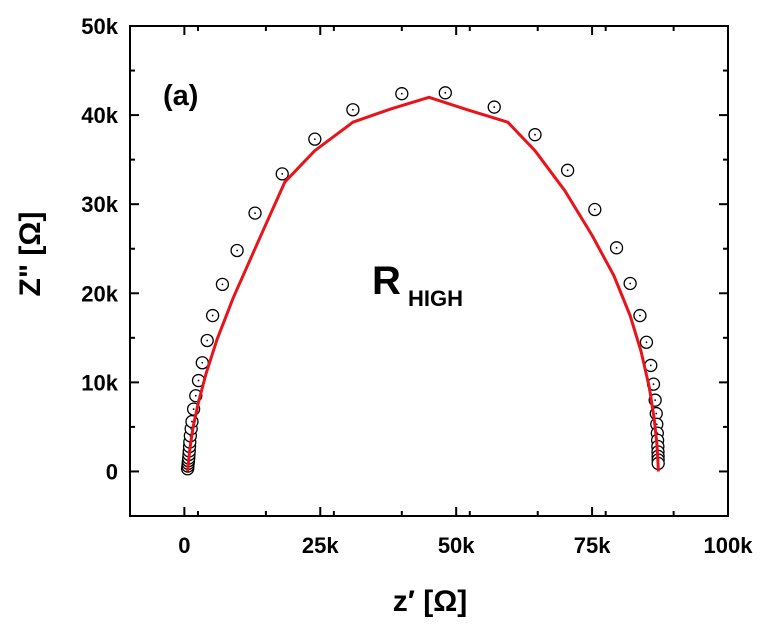  I want to click on y-axis-title: Z" [Ω], so click(30, 254).